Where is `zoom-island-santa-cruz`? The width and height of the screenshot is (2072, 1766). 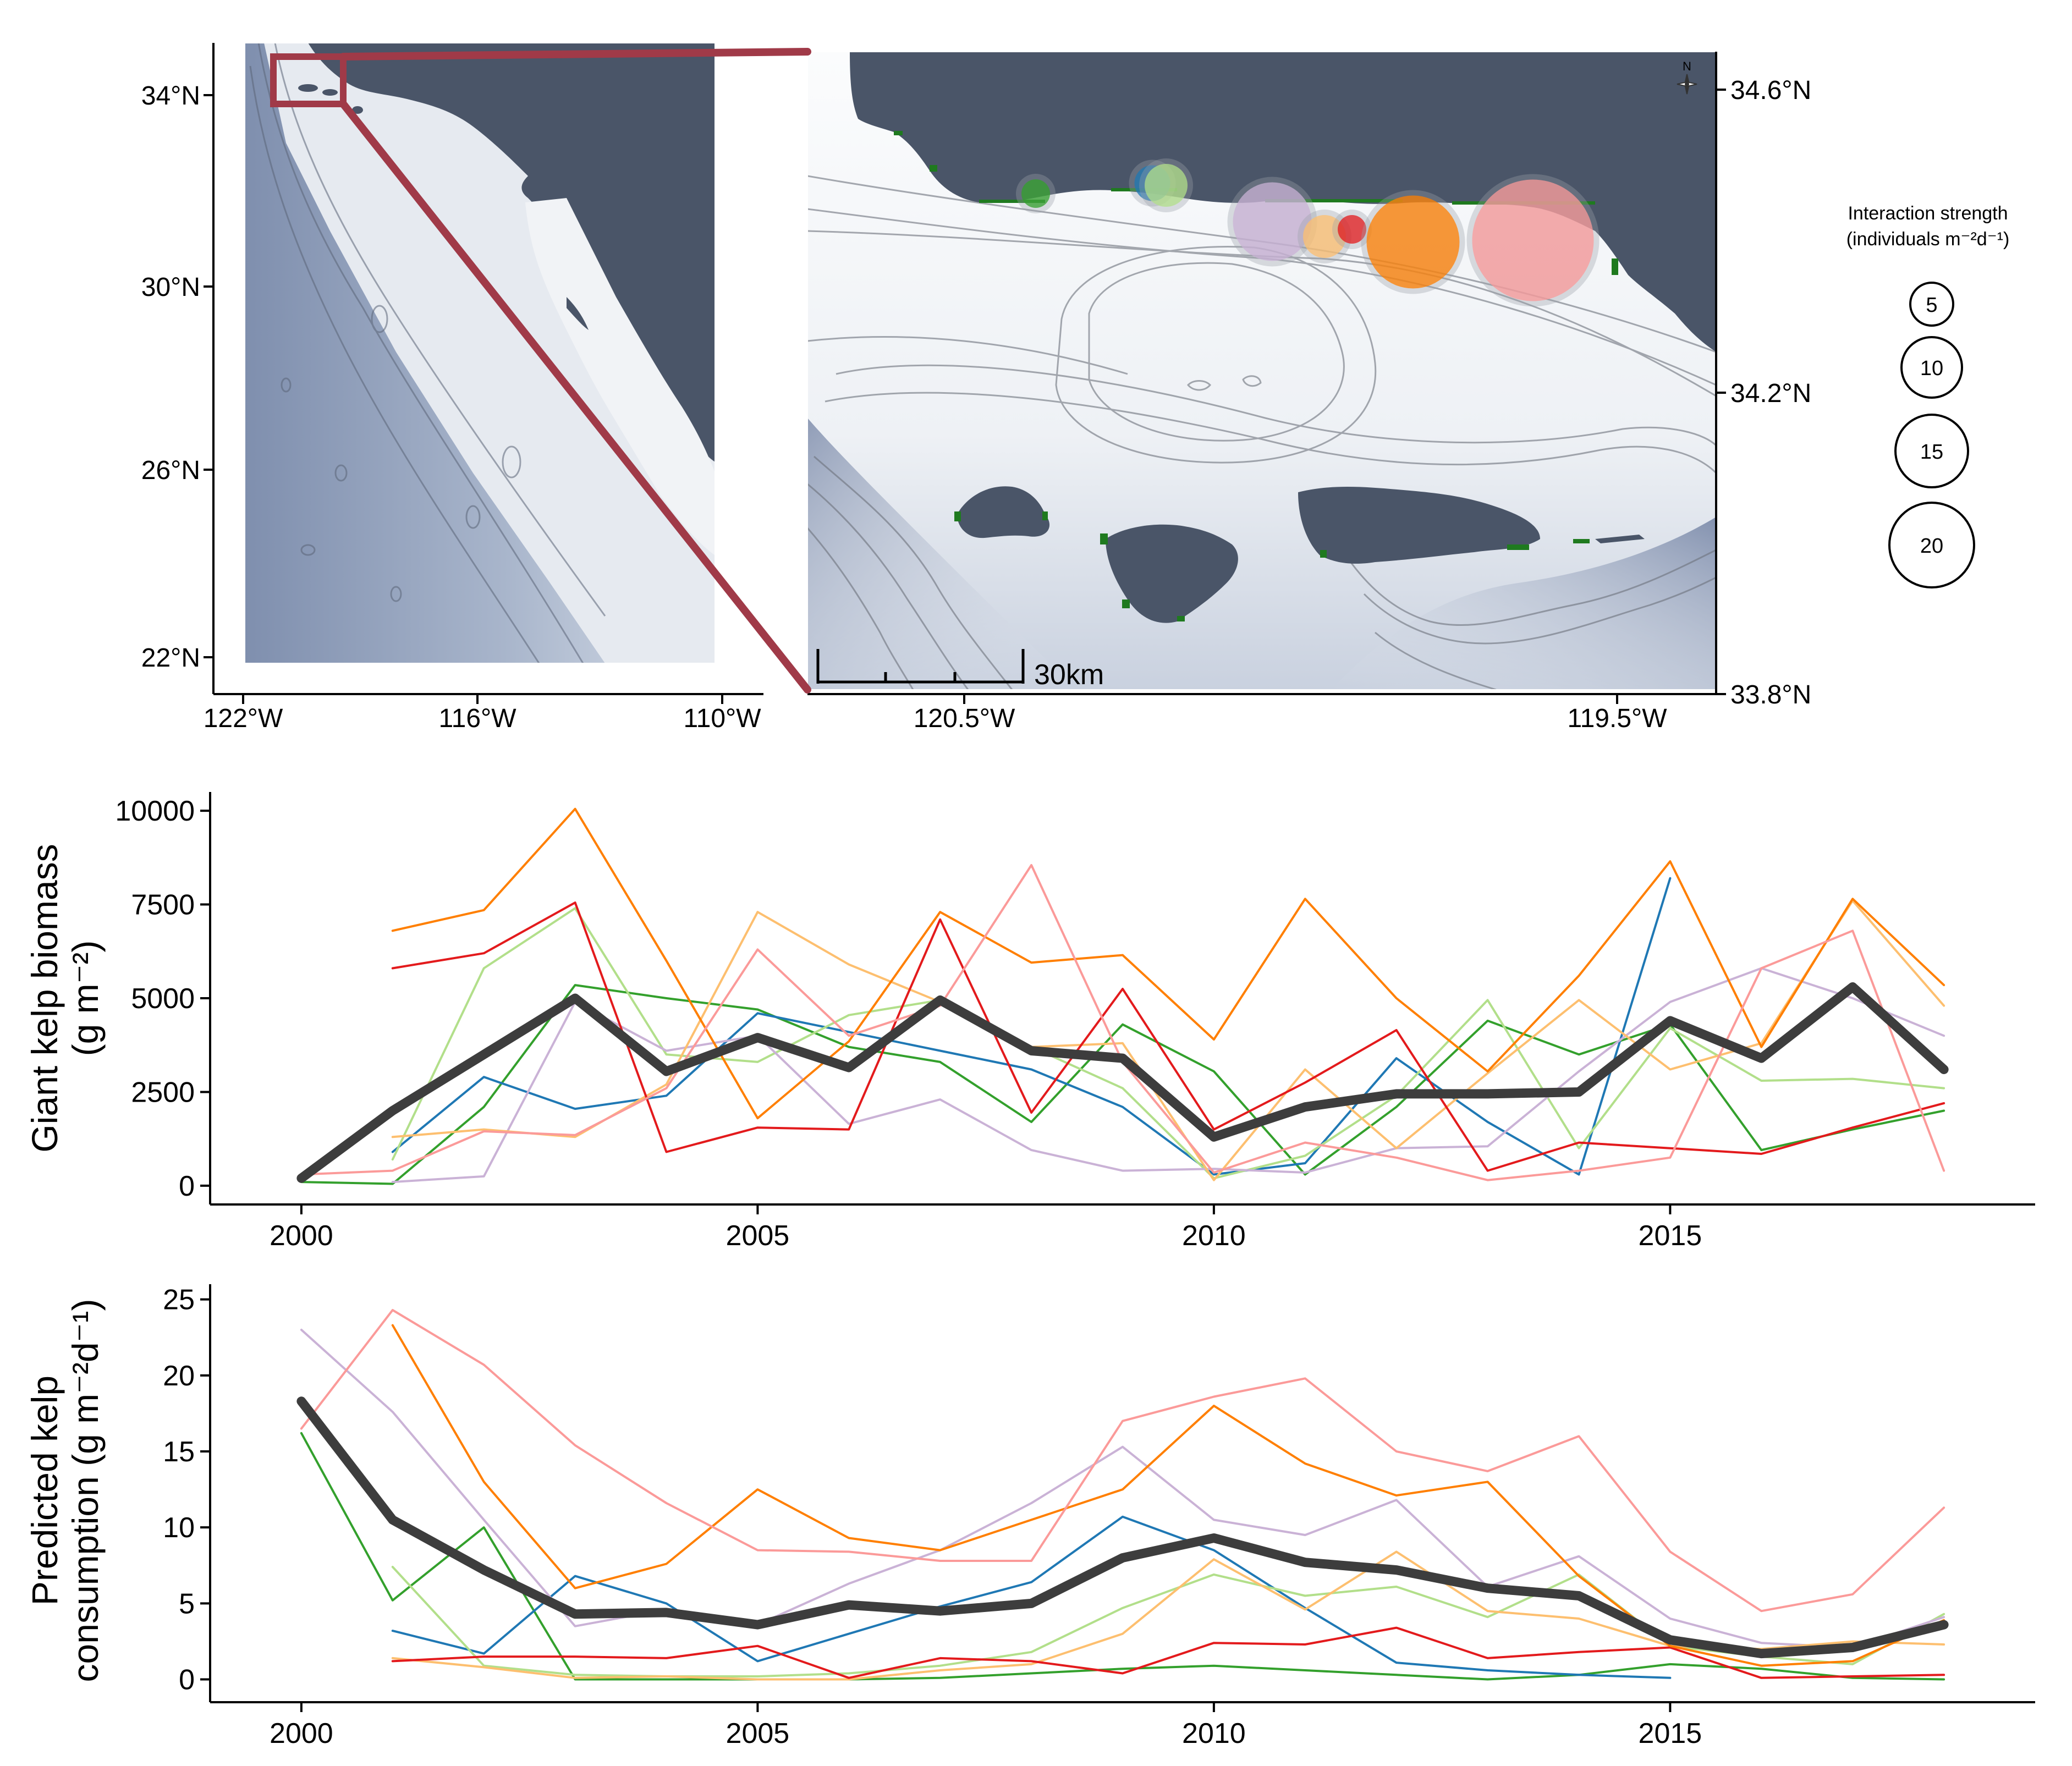
zoom-island-santa-cruz is located at coordinates (1419, 525).